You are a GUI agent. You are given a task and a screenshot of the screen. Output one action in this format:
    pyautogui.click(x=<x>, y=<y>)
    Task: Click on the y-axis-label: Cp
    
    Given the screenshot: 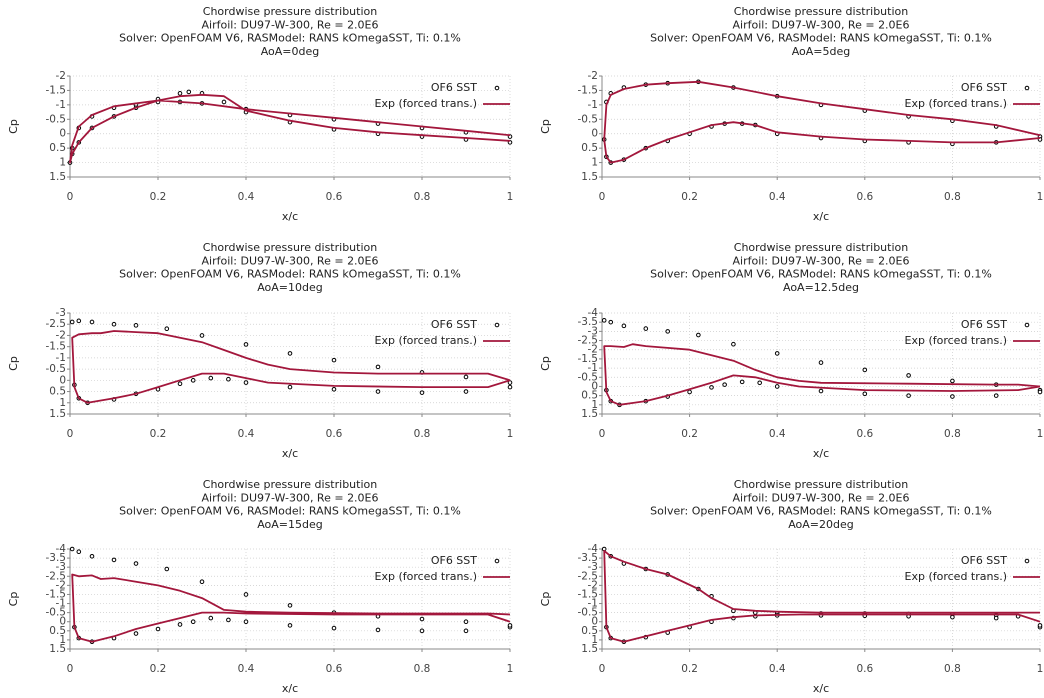 What is the action you would take?
    pyautogui.click(x=545, y=363)
    